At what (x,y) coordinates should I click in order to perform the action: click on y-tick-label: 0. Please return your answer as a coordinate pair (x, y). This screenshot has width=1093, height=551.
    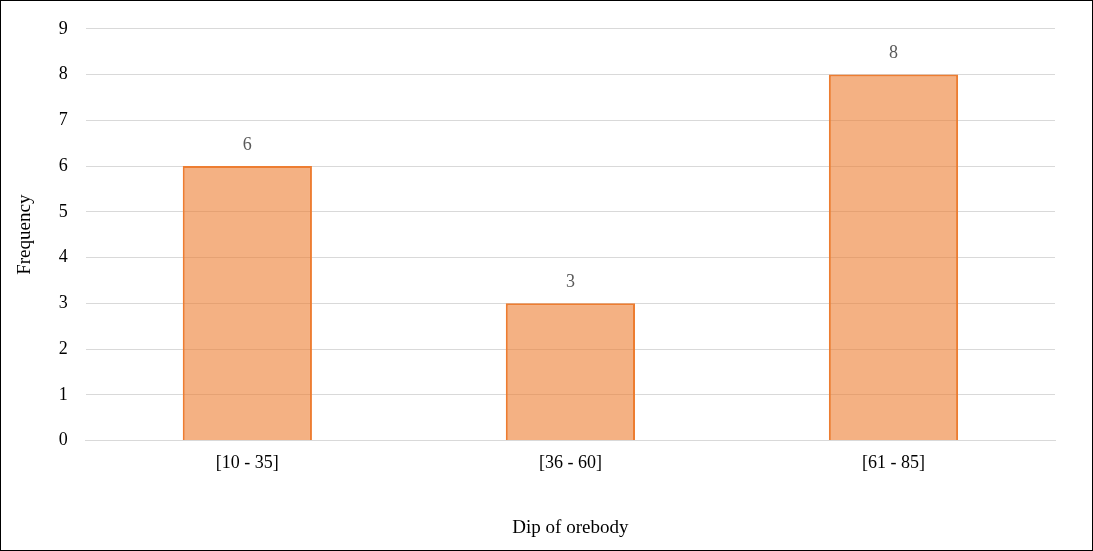
    Looking at the image, I should click on (63, 439).